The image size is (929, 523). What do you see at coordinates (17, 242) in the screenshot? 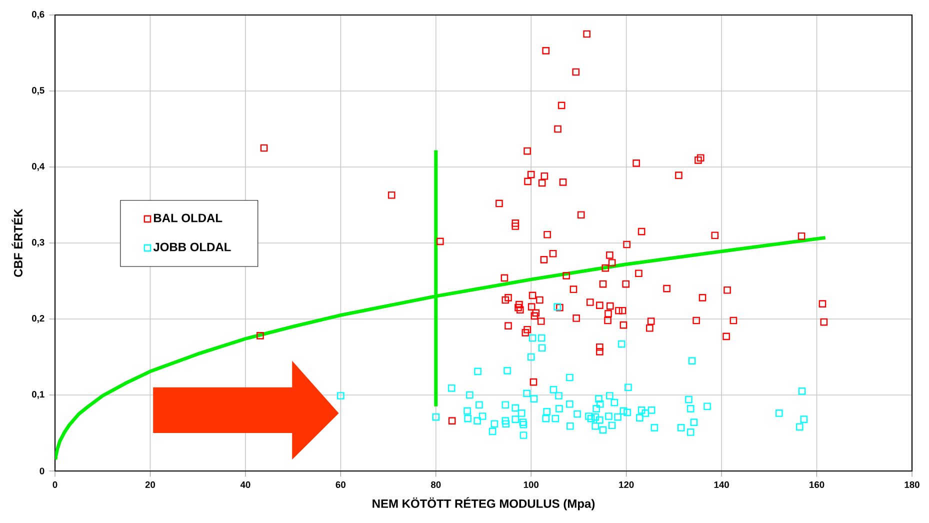
I see `y-axis-title: CBF ÉRTÉK` at bounding box center [17, 242].